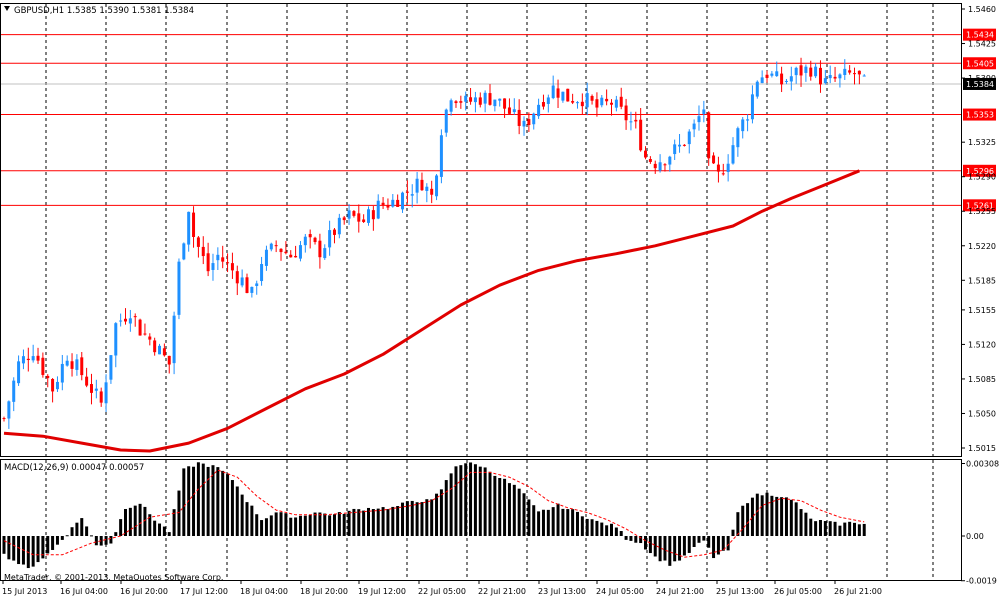 The image size is (1000, 600). Describe the element at coordinates (620, 591) in the screenshot. I see `time-label: 24 Jul 05:00` at that location.